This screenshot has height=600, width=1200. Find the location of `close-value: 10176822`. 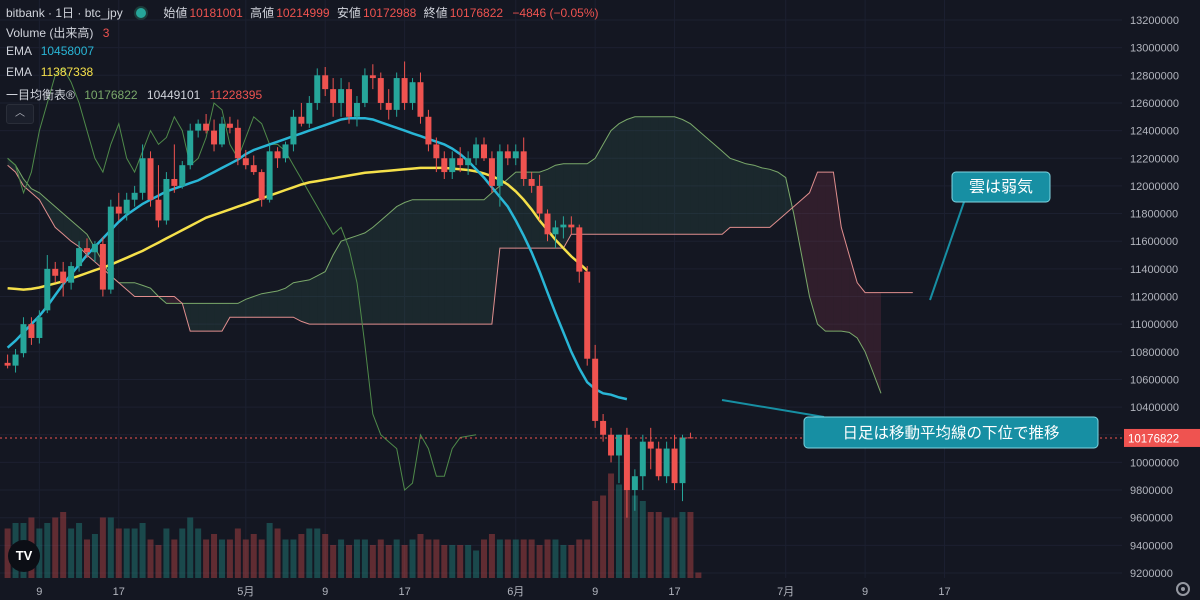

close-value: 10176822 is located at coordinates (476, 13).